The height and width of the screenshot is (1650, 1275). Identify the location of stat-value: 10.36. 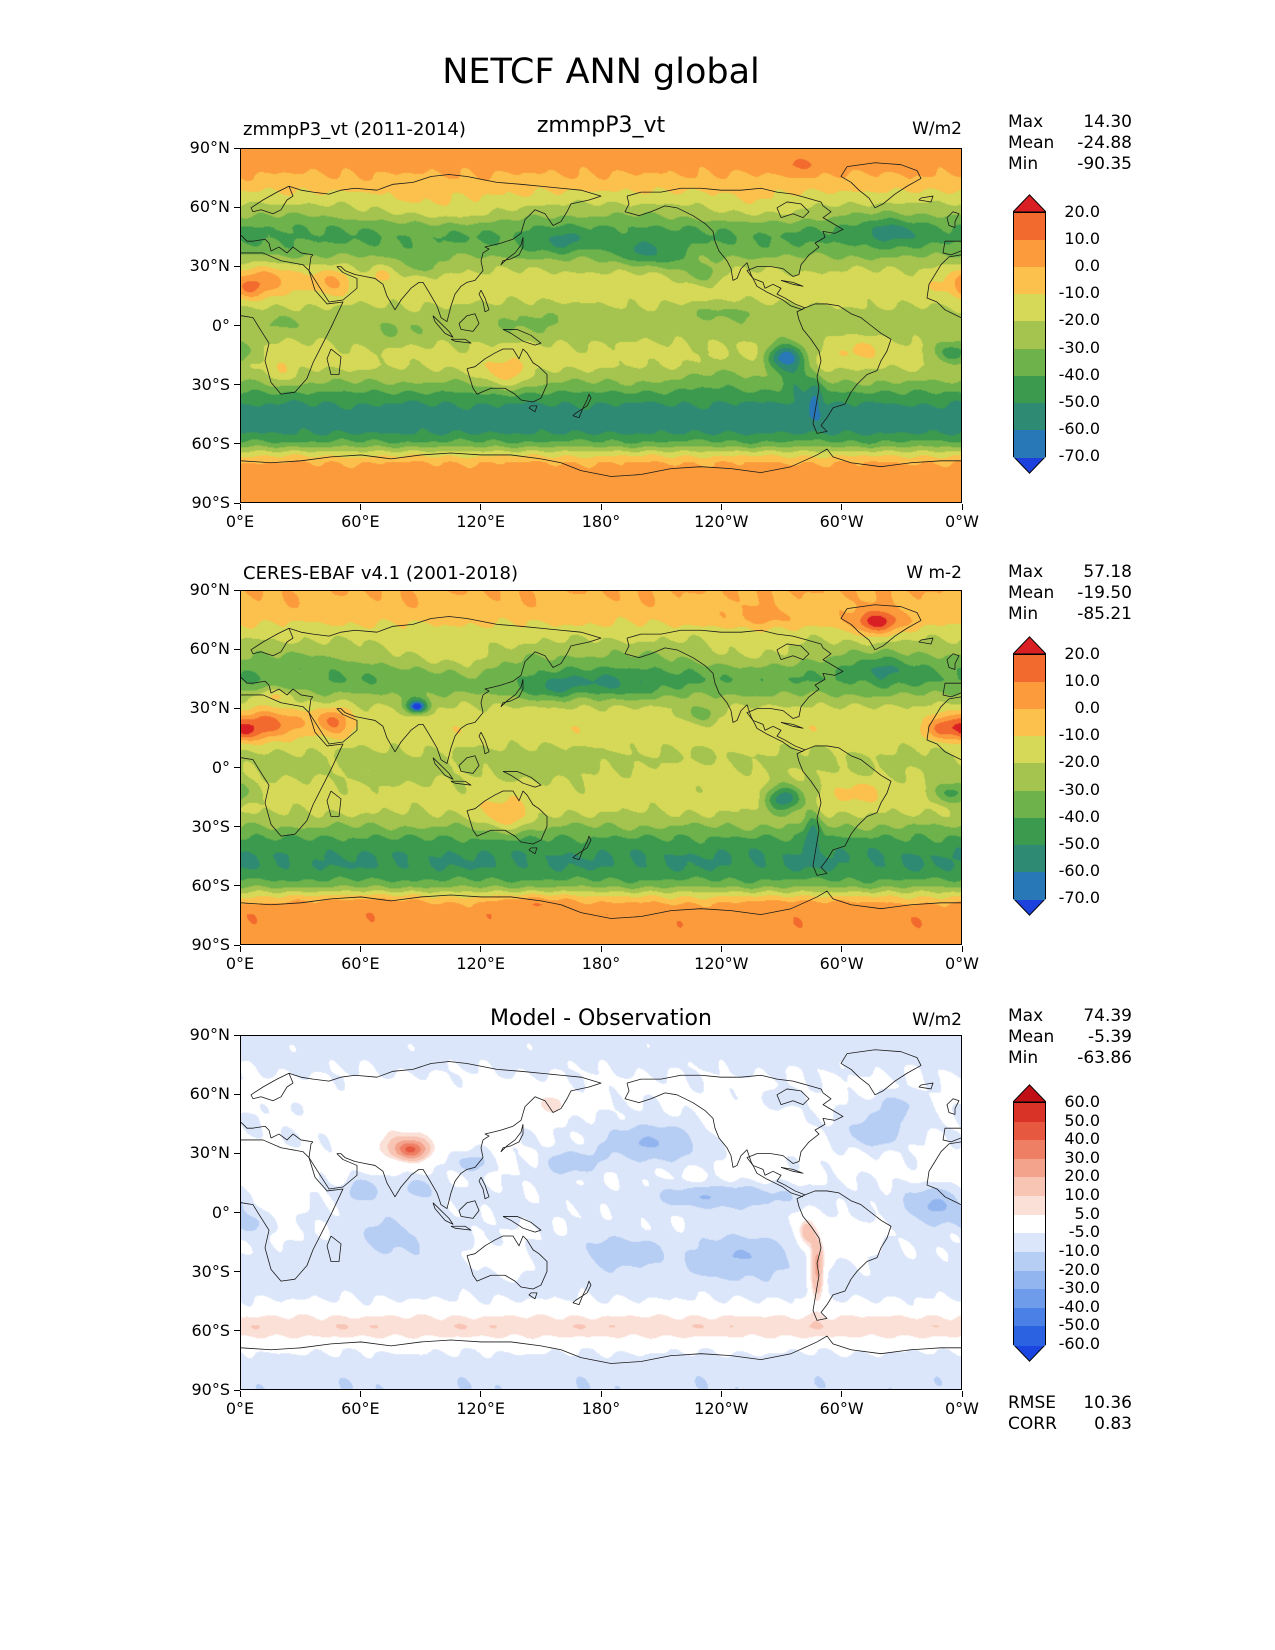
(1107, 1403).